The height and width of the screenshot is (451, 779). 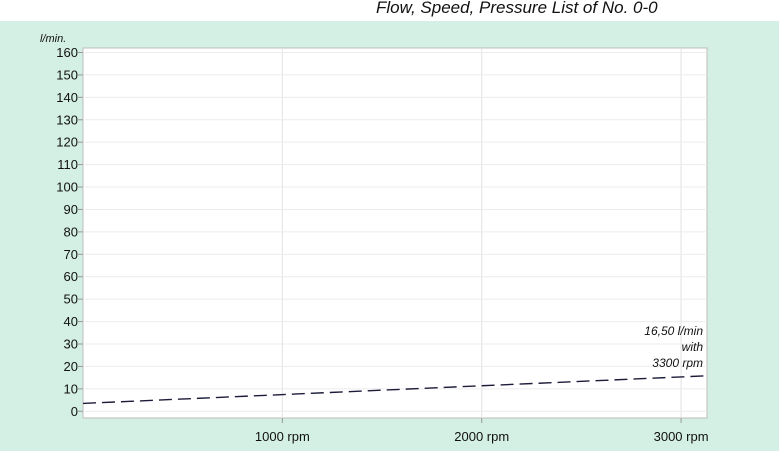 What do you see at coordinates (67, 119) in the screenshot?
I see `y-tick-label: 130` at bounding box center [67, 119].